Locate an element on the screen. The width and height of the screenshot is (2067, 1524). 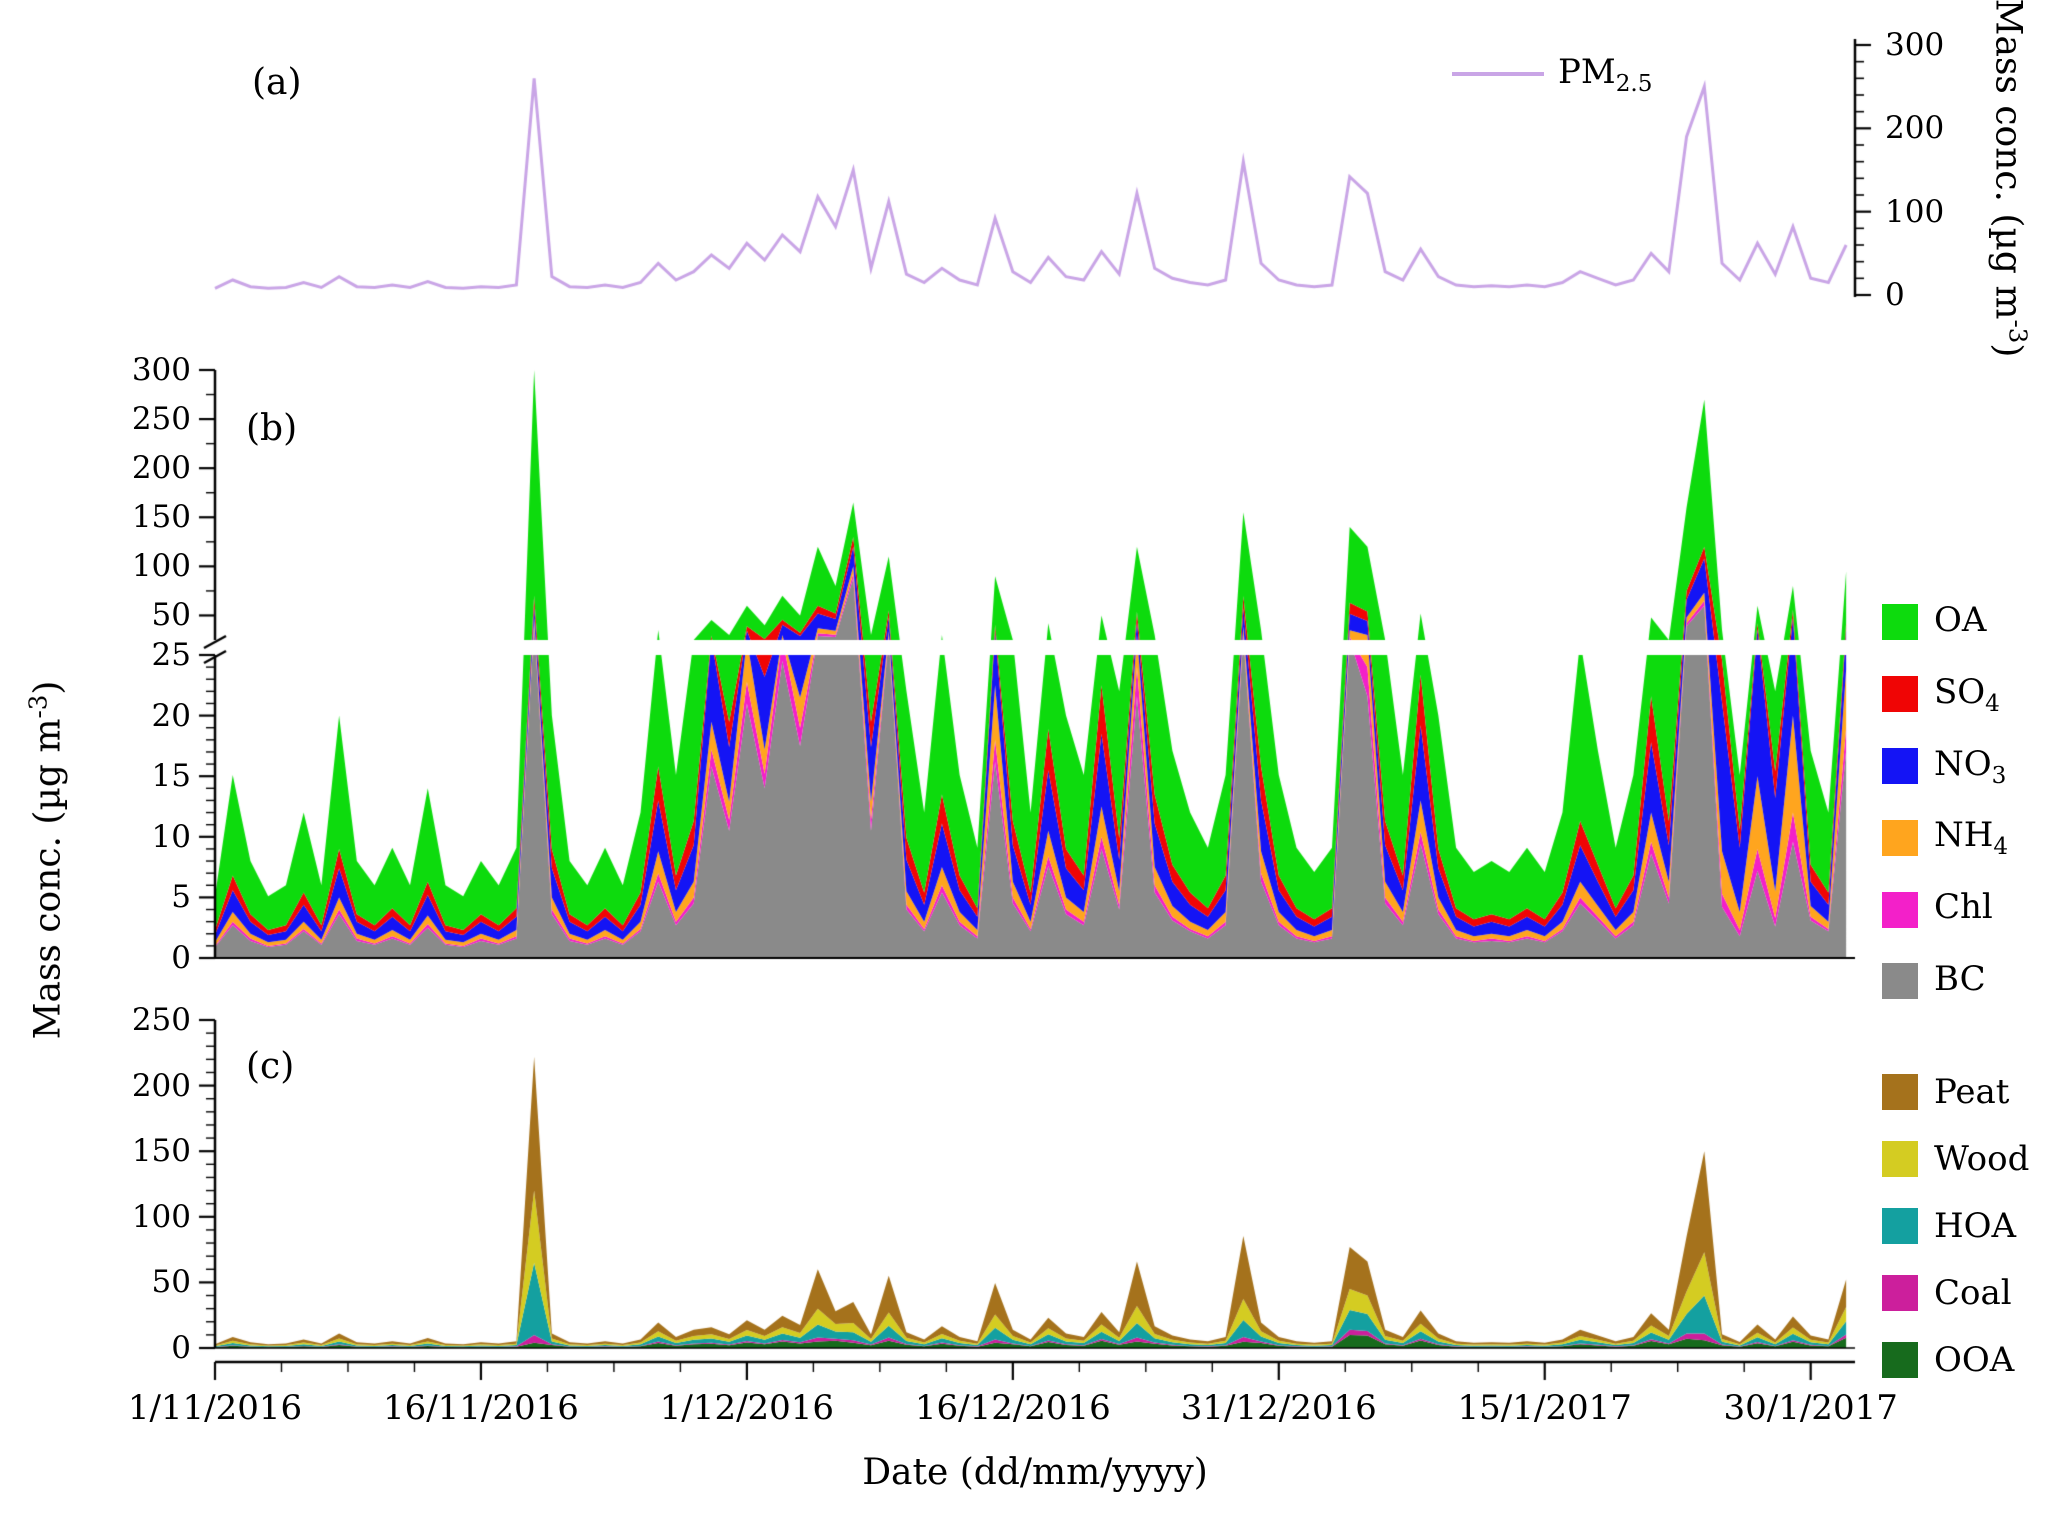
right-y-axis-title: Mass conc. (µg m-3) is located at coordinates (2010, 178).